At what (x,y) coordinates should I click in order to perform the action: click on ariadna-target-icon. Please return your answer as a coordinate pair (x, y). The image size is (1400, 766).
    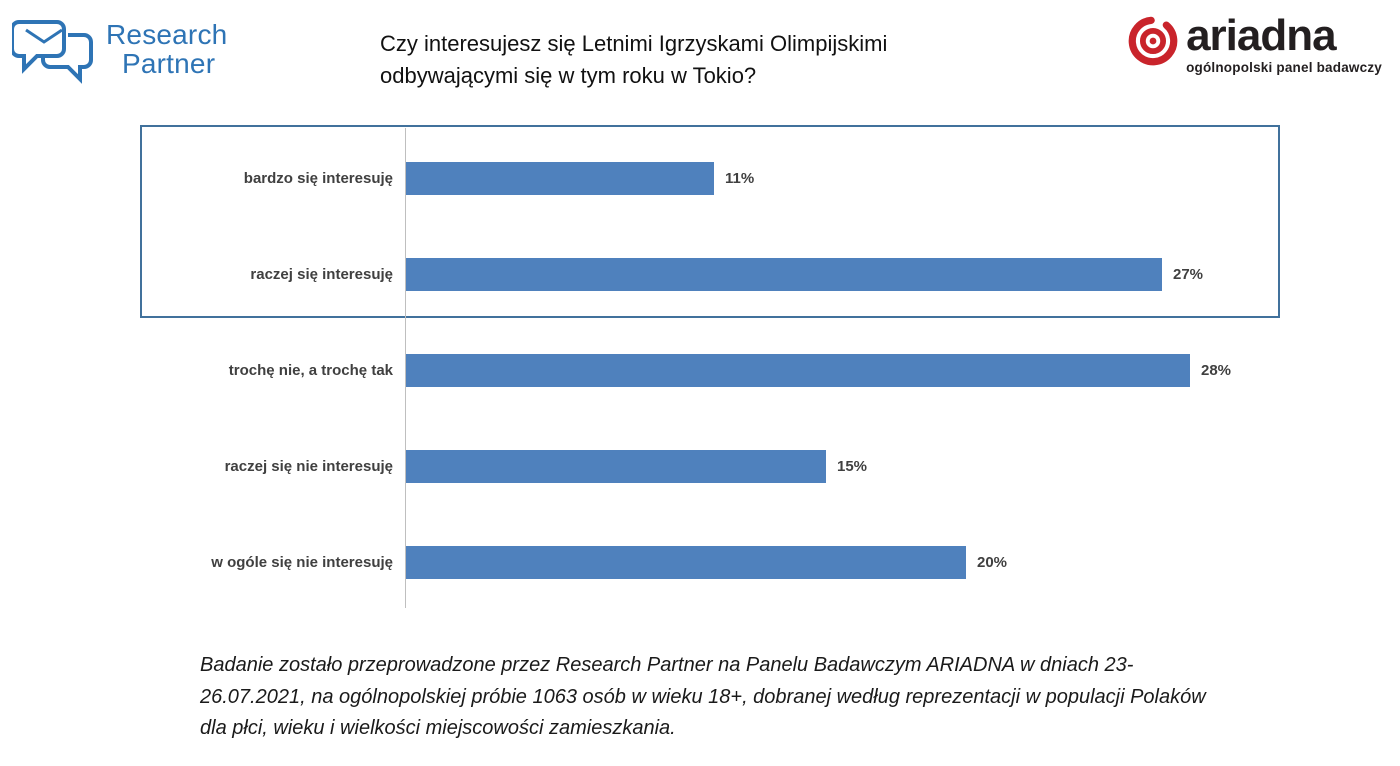
    Looking at the image, I should click on (1153, 43).